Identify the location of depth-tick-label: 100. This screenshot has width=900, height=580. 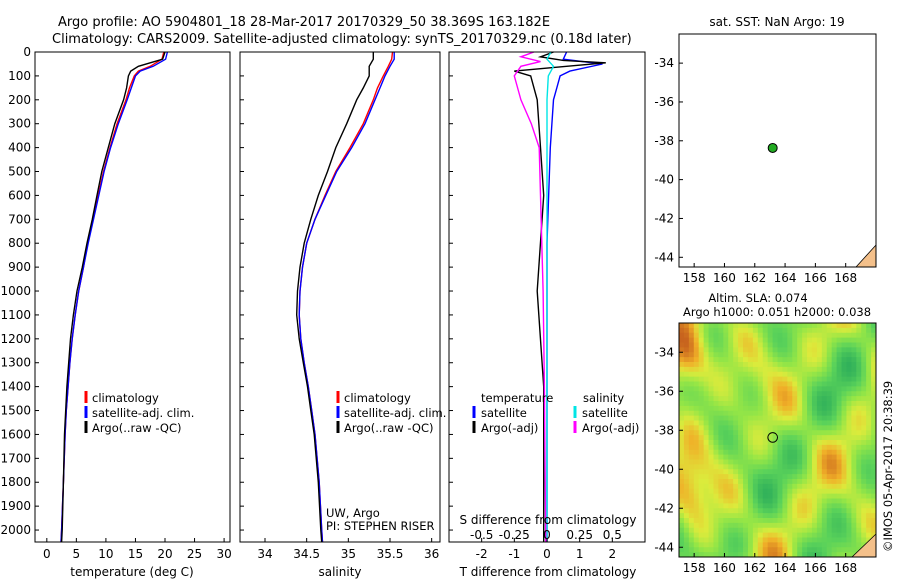
(19, 76).